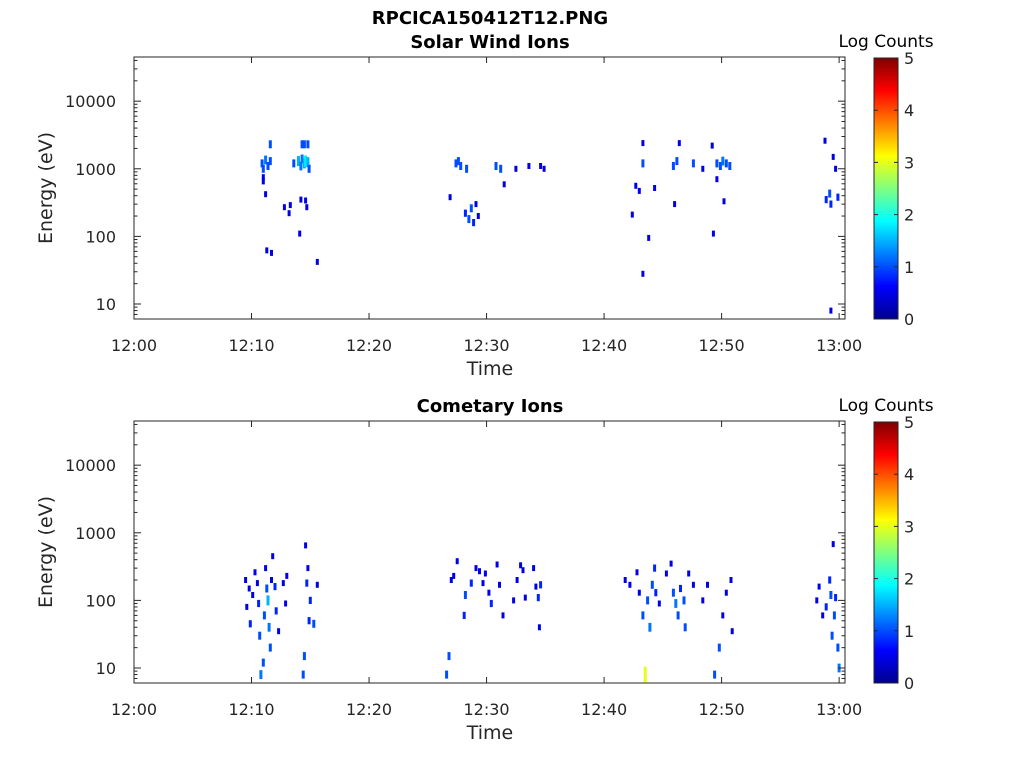 The width and height of the screenshot is (1024, 768). I want to click on colorbar-tick-label: 0, so click(909, 319).